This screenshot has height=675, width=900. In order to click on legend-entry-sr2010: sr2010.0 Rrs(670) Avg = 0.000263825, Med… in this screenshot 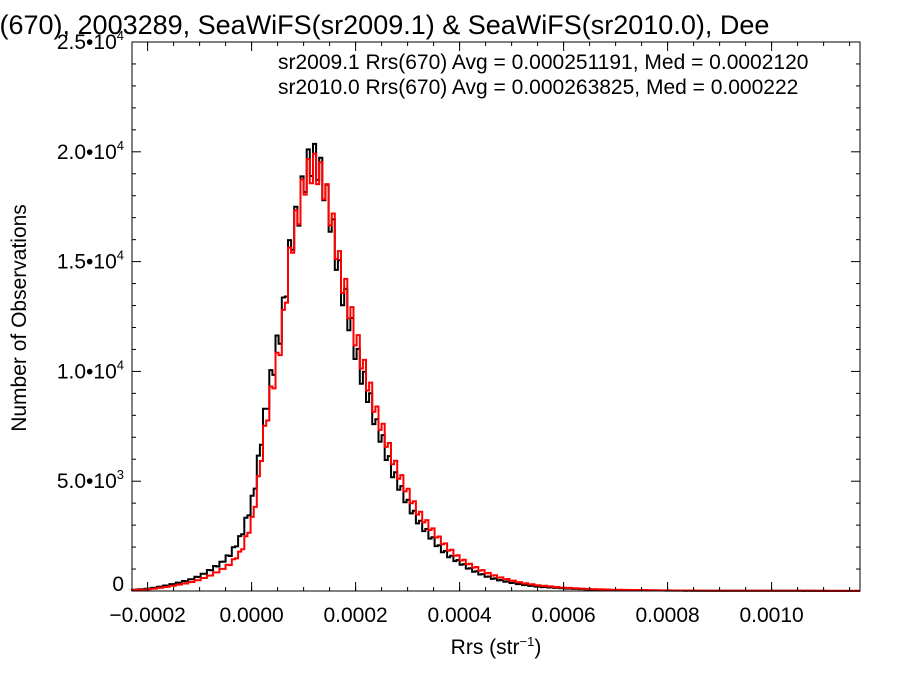, I will do `click(538, 87)`.